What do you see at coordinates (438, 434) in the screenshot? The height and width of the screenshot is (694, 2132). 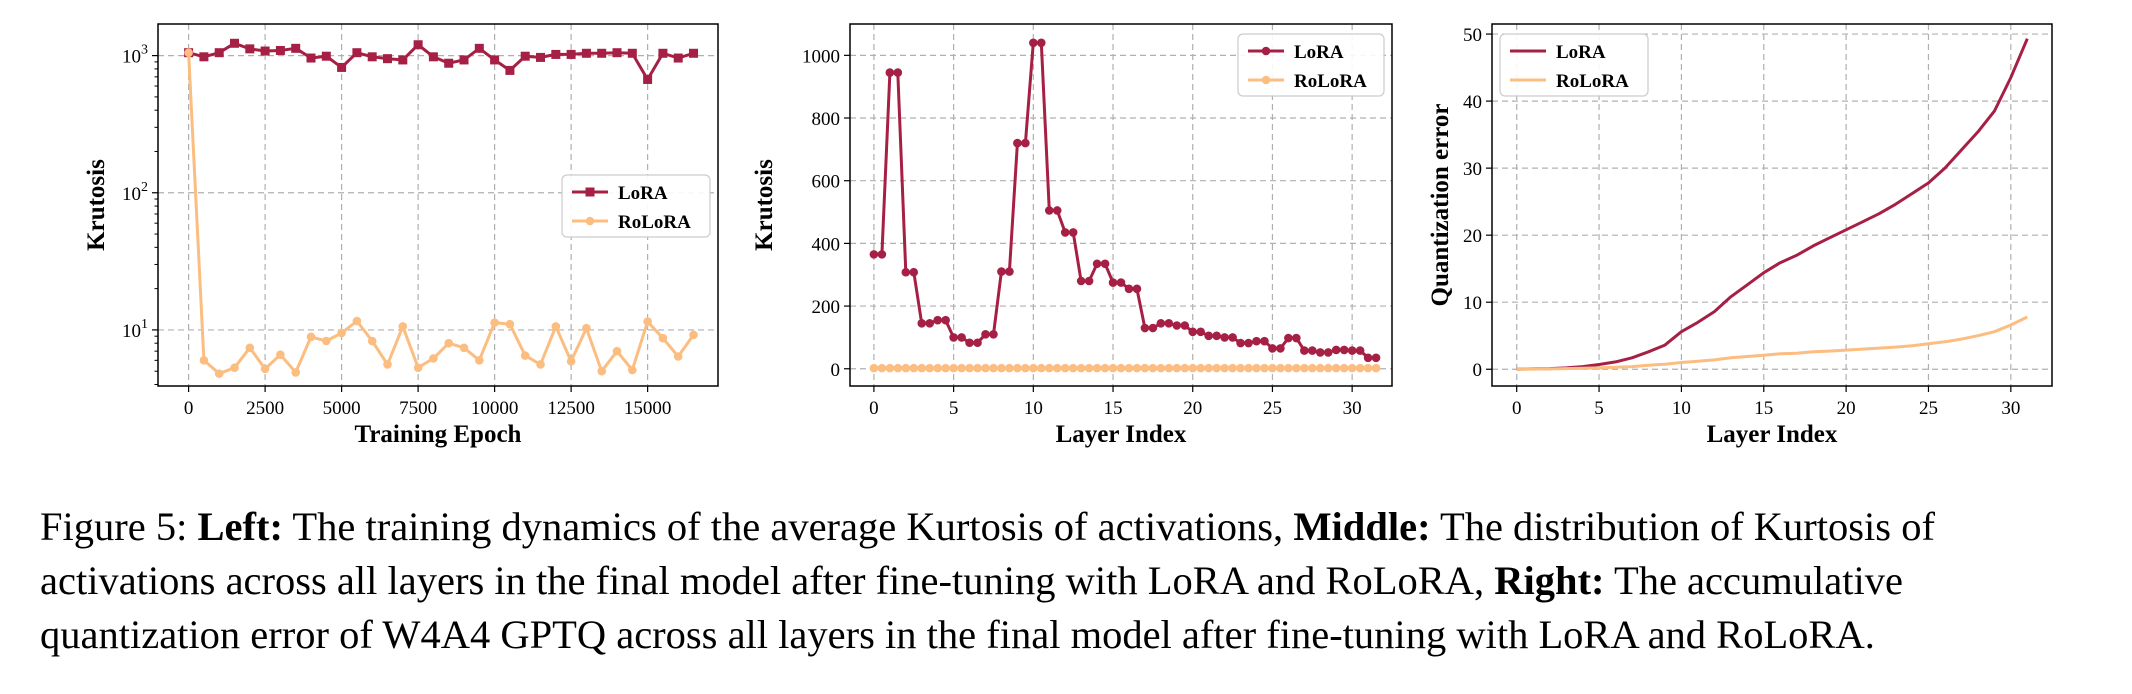 I see `x-axis-label: Training Epoch` at bounding box center [438, 434].